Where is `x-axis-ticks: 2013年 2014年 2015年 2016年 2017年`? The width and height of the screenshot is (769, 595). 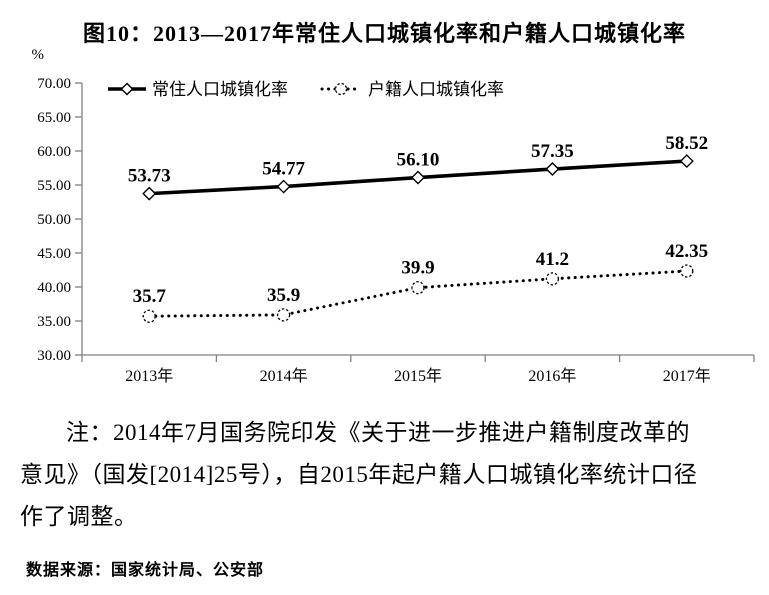 x-axis-ticks: 2013年 2014年 2015年 2016年 2017年 is located at coordinates (418, 370).